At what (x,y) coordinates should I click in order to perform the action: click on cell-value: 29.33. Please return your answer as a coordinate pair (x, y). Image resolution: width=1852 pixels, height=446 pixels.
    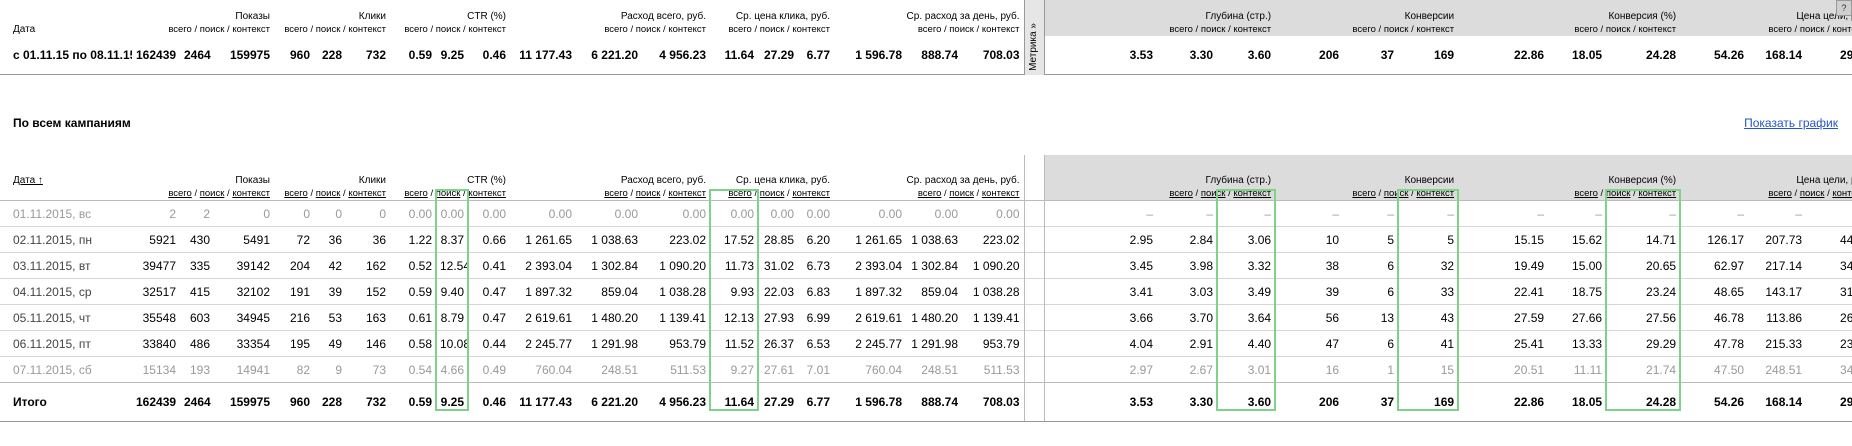
    Looking at the image, I should click on (1829, 402).